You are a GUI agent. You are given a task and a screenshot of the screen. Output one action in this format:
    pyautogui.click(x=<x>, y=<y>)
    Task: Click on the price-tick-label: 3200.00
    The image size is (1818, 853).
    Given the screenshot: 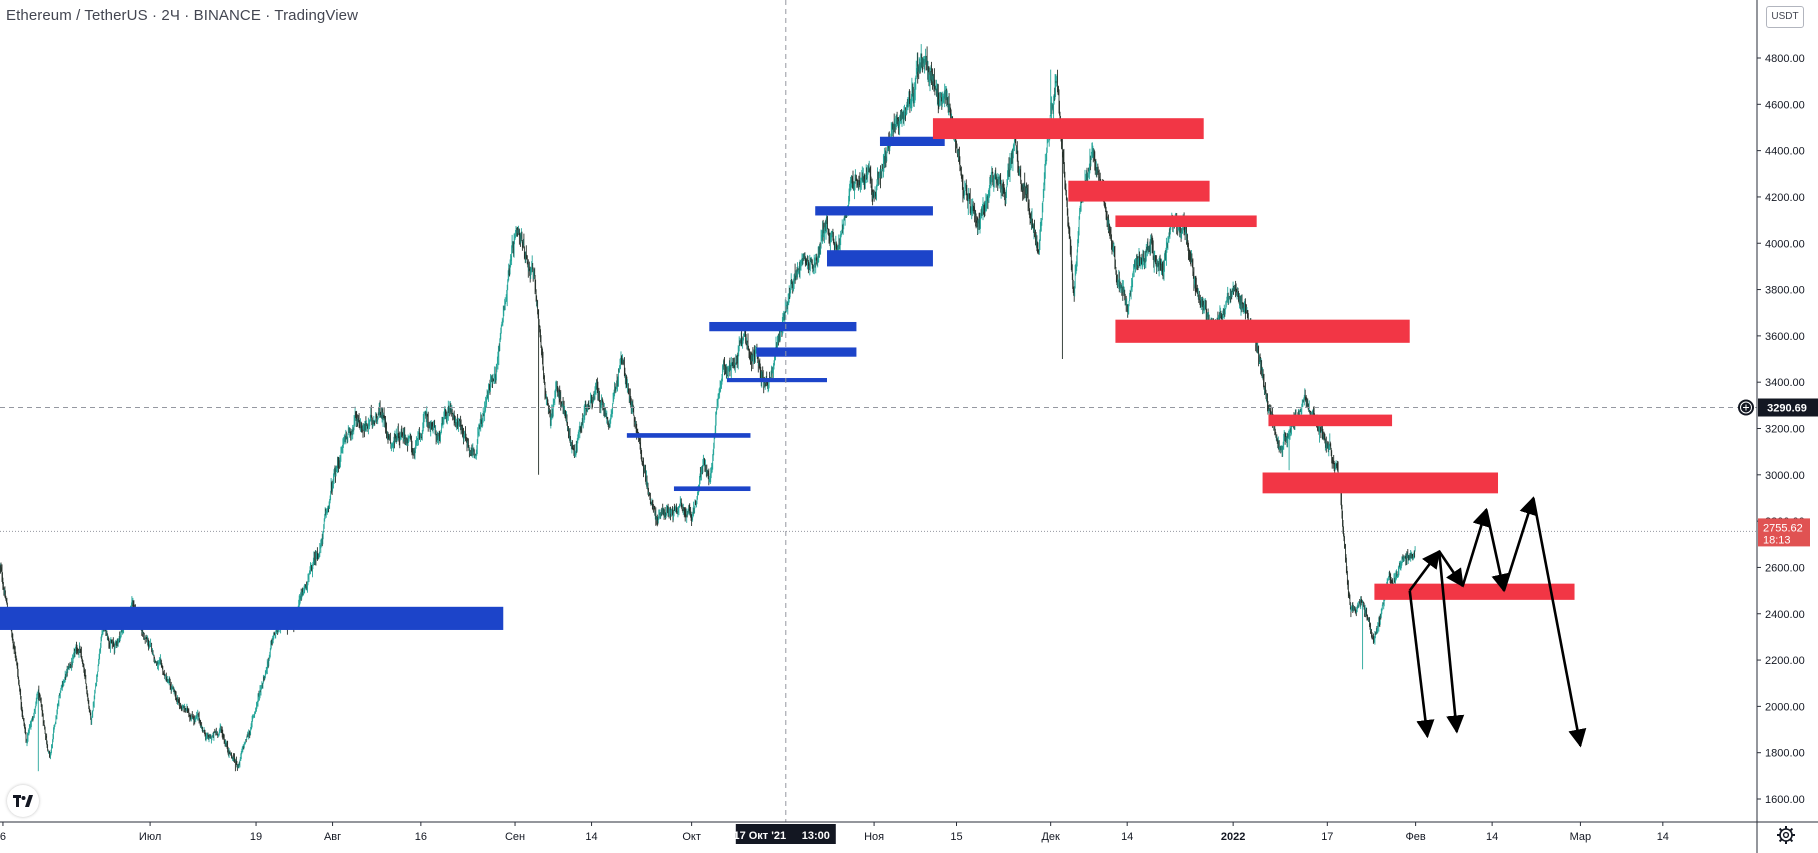 What is the action you would take?
    pyautogui.click(x=1785, y=430)
    